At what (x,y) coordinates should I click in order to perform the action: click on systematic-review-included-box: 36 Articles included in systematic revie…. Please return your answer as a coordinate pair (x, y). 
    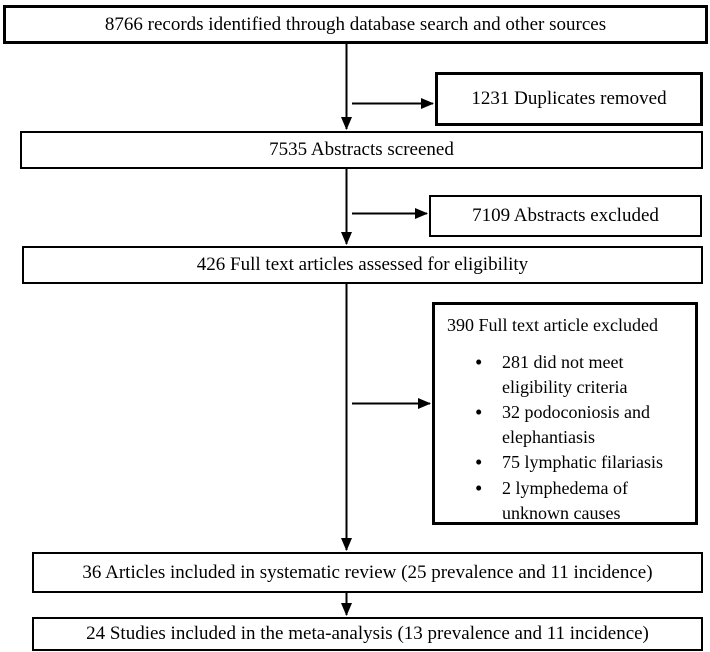
    Looking at the image, I should click on (367, 572).